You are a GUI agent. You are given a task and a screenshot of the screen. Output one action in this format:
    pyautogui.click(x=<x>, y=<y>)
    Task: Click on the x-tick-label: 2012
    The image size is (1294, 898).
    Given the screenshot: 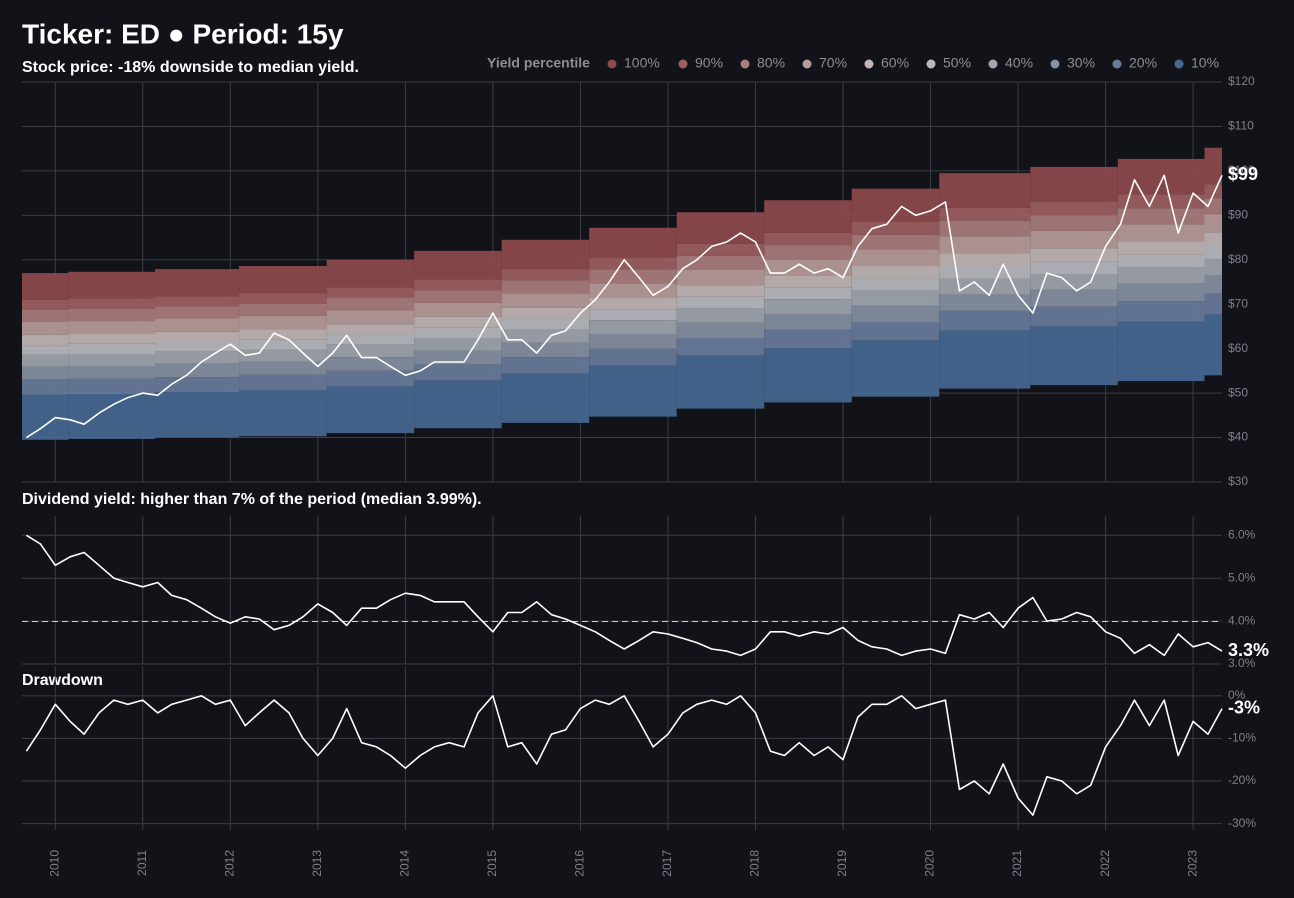 What is the action you would take?
    pyautogui.click(x=229, y=863)
    